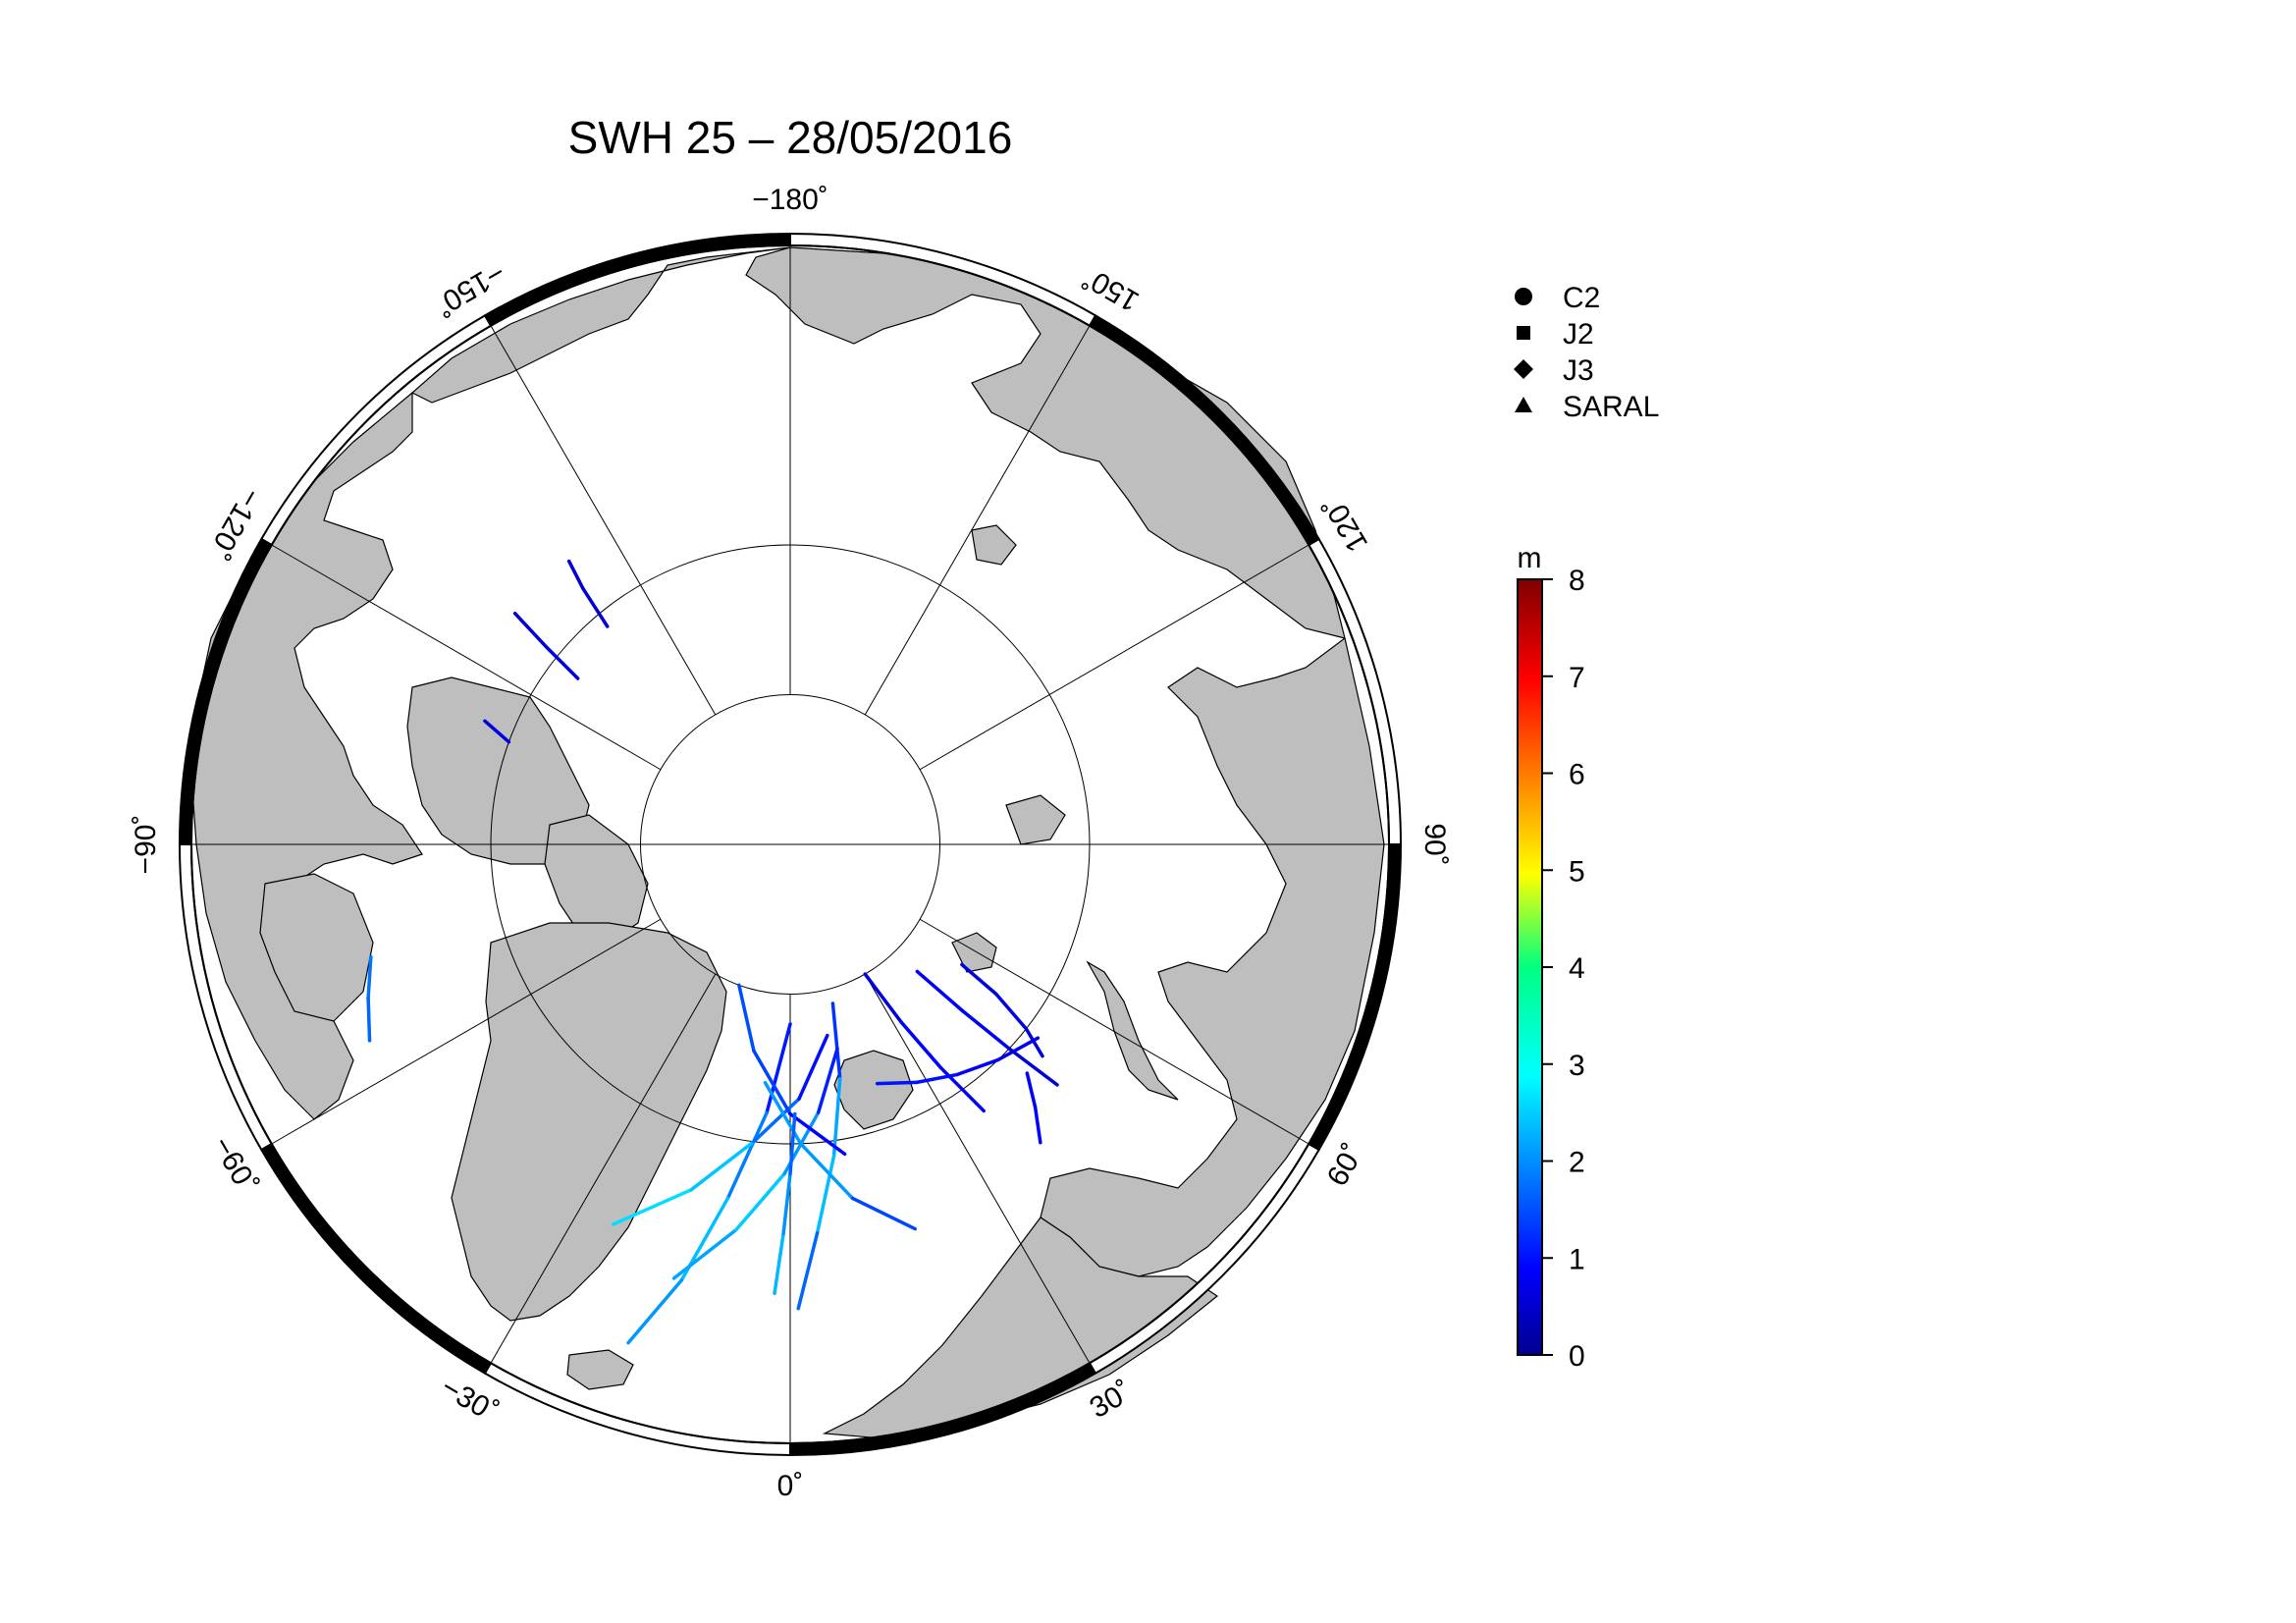  Describe the element at coordinates (1577, 1066) in the screenshot. I see `colorbar-tick-label: 3` at that location.